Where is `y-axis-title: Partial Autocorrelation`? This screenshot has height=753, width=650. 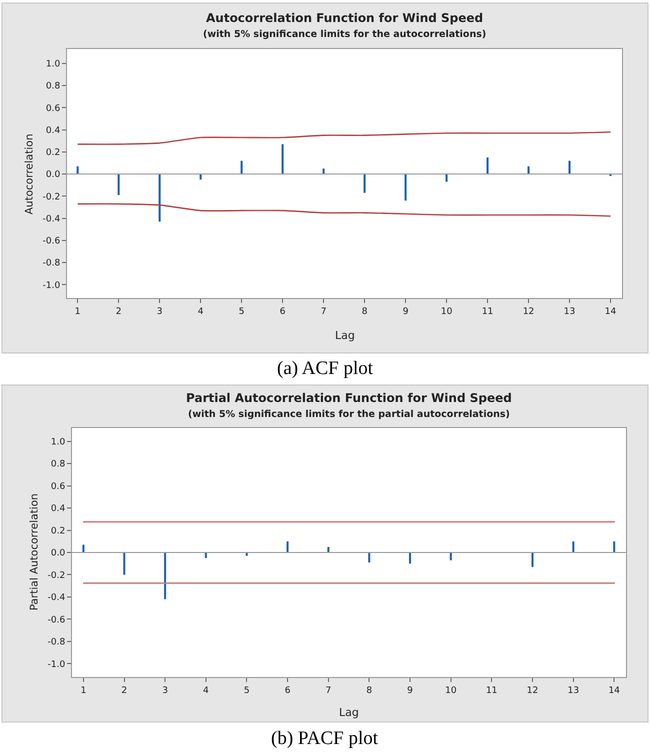
y-axis-title: Partial Autocorrelation is located at coordinates (34, 551).